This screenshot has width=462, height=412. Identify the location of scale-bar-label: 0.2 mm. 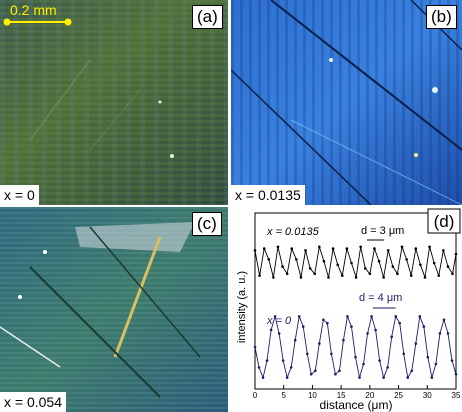
(33, 10).